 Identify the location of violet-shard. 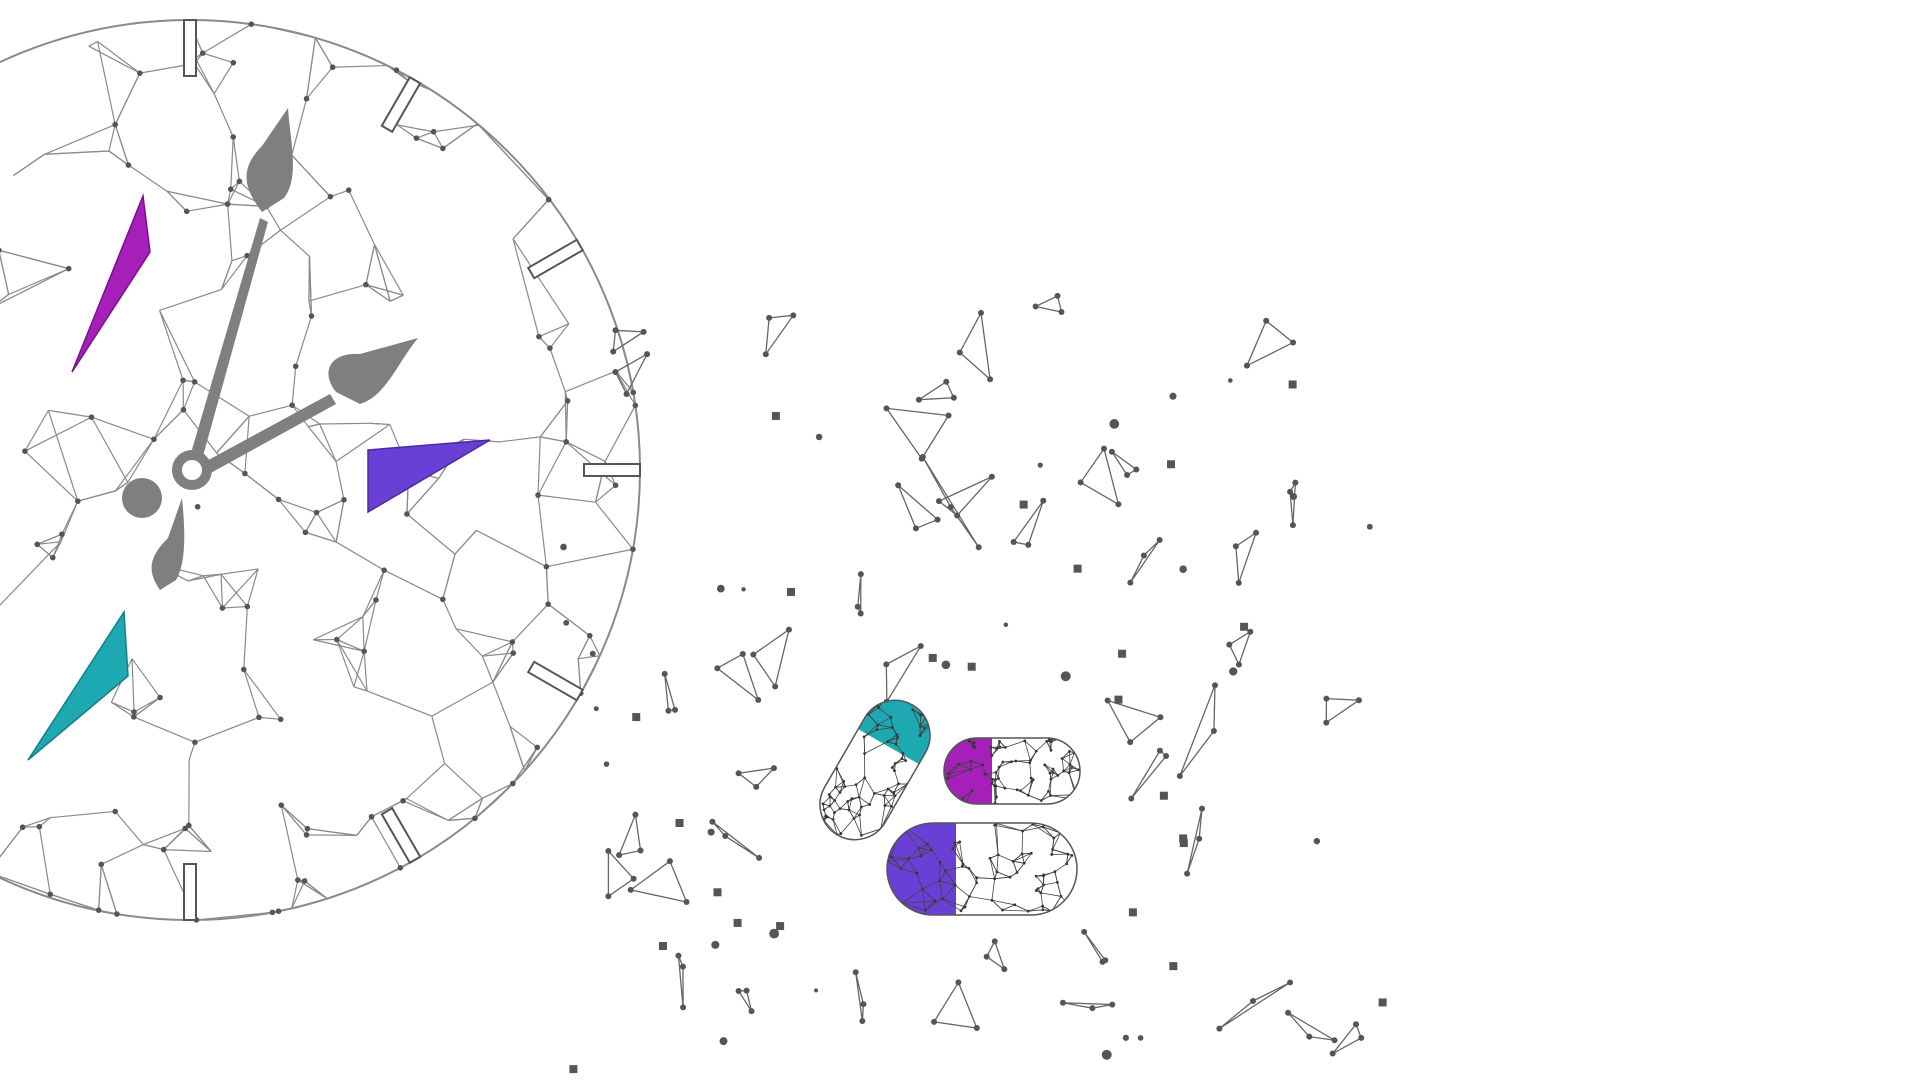
(429, 476).